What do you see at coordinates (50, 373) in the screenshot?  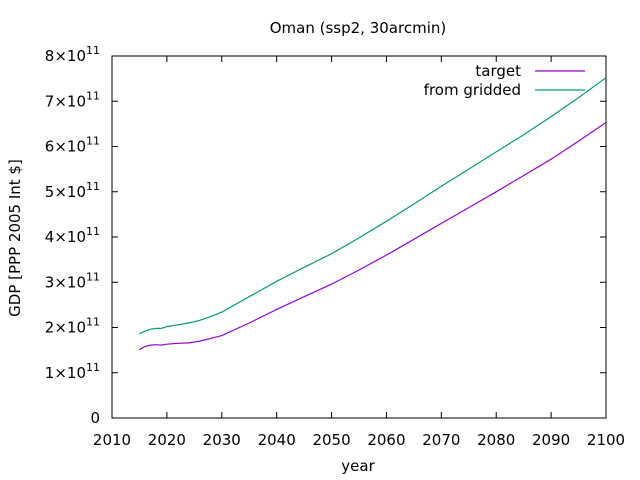 I see `y-tick-mantissa: 1` at bounding box center [50, 373].